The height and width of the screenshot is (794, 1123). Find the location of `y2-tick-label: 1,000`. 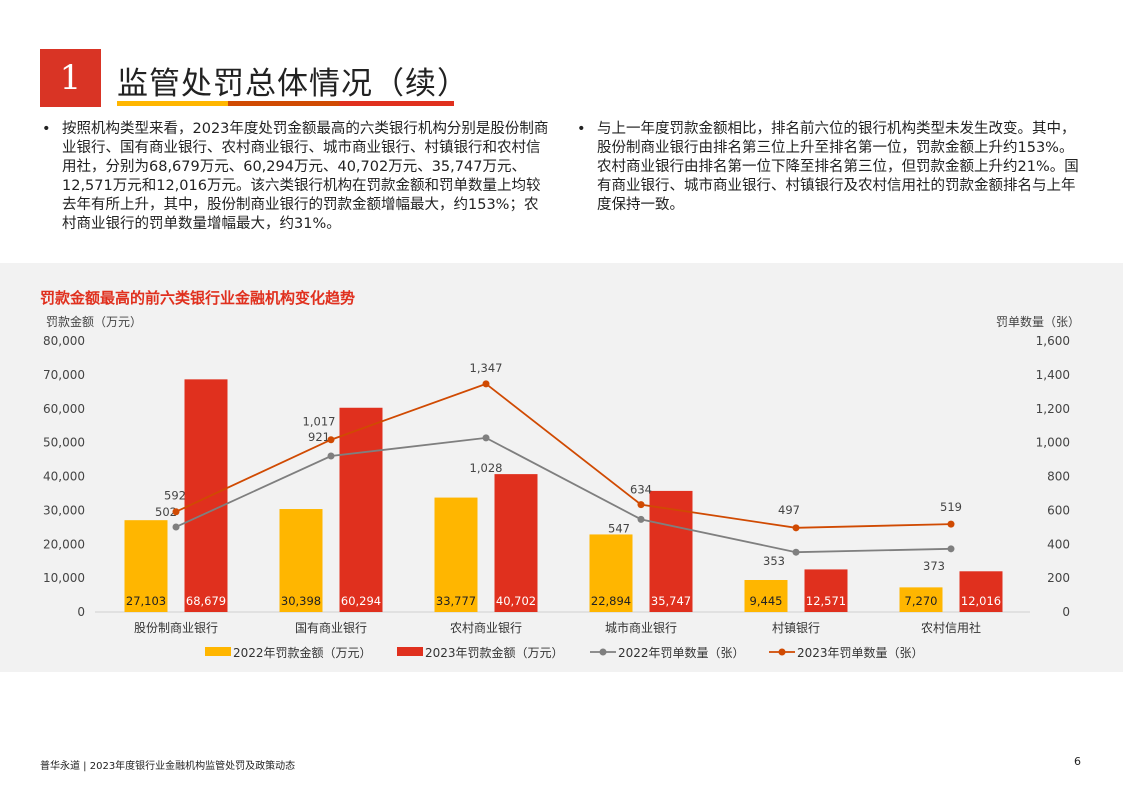

y2-tick-label: 1,000 is located at coordinates (1053, 443).